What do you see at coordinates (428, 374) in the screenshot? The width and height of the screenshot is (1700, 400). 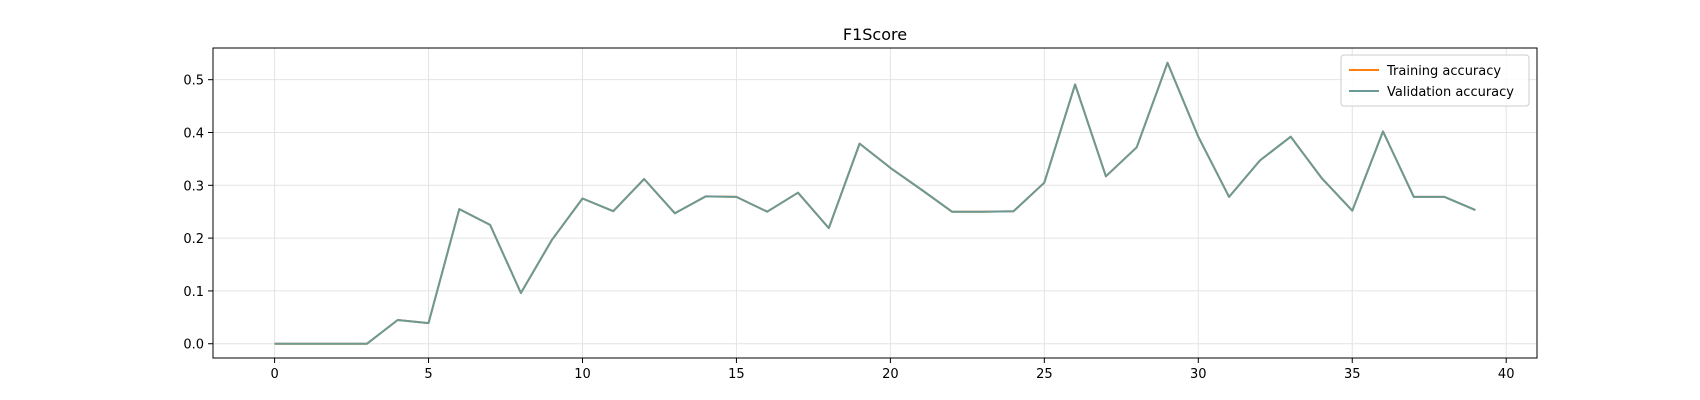 I see `x-tick-label: 5` at bounding box center [428, 374].